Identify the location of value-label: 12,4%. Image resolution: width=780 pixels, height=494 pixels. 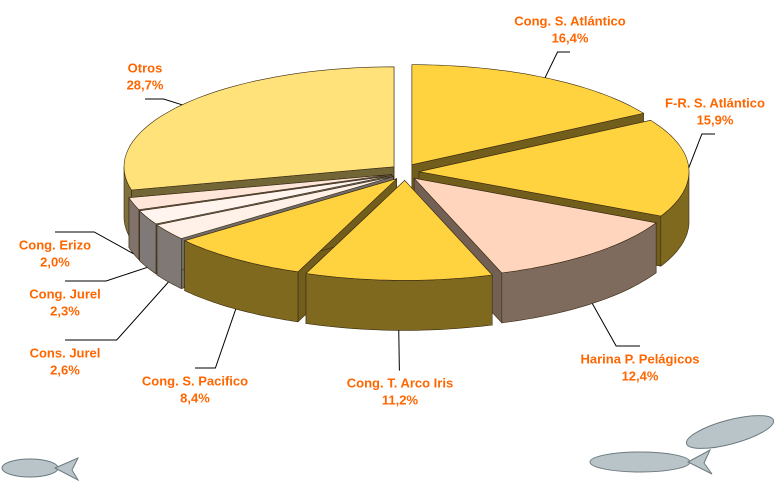
(640, 375).